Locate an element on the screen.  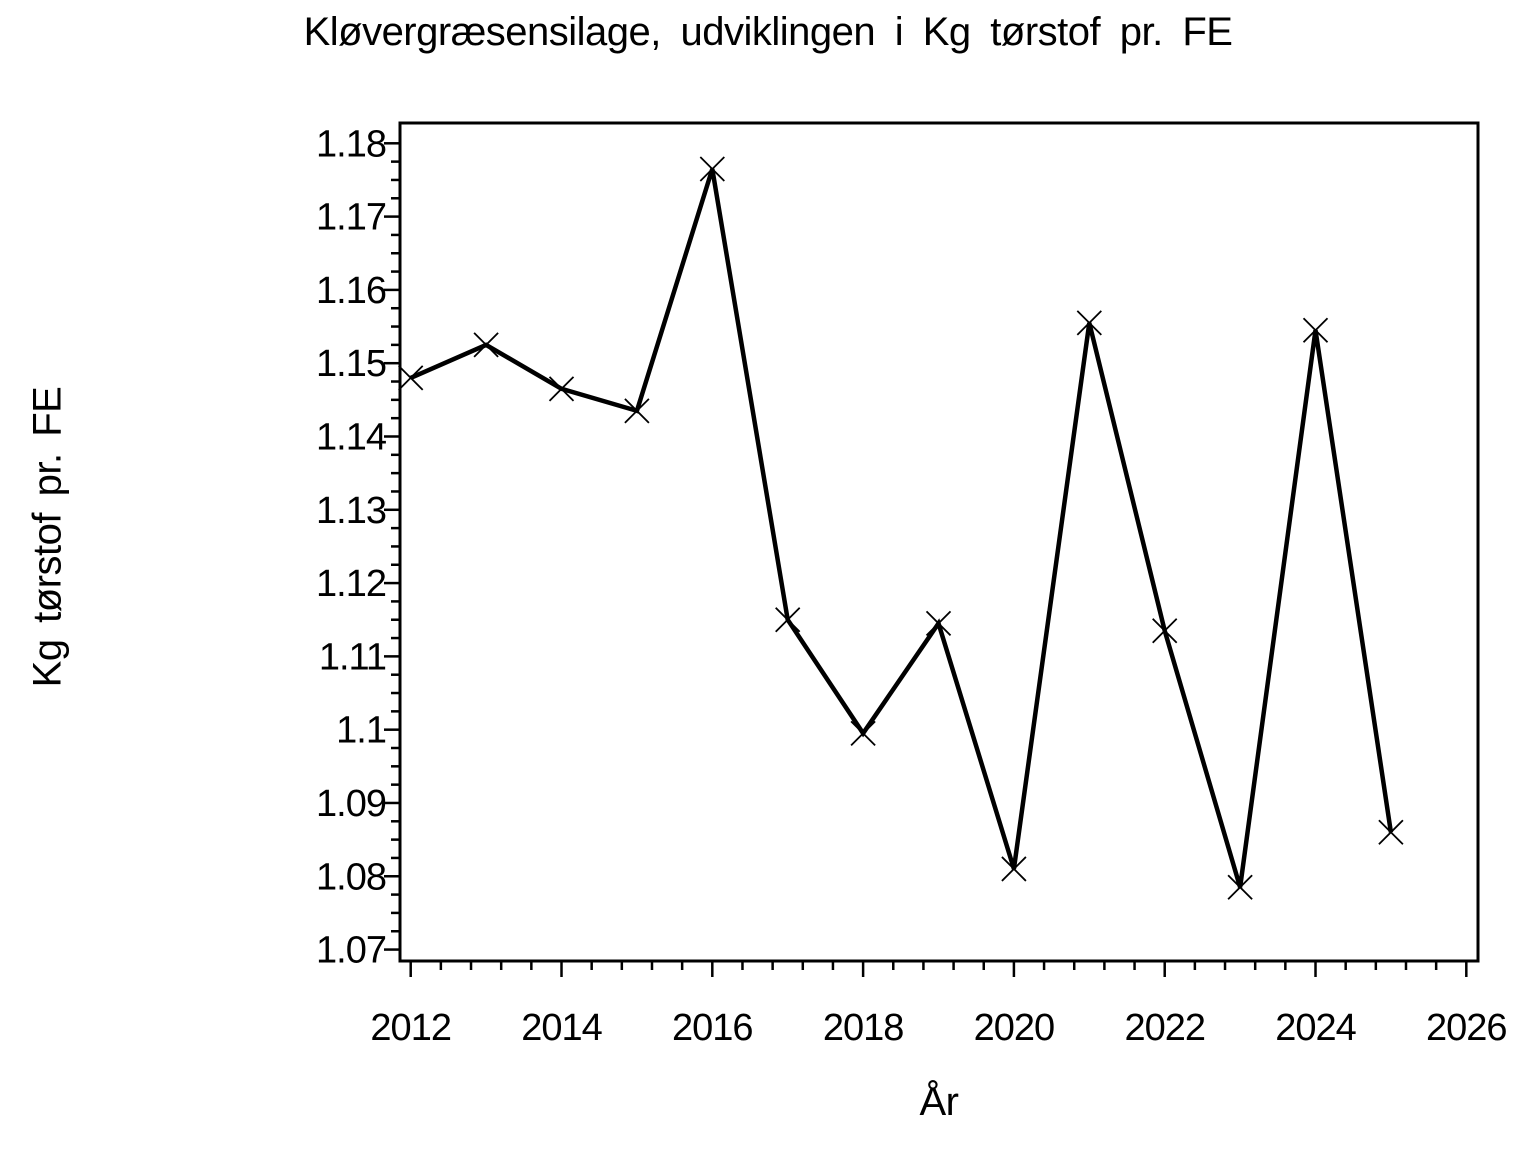
x-axis-title: År is located at coordinates (939, 1102).